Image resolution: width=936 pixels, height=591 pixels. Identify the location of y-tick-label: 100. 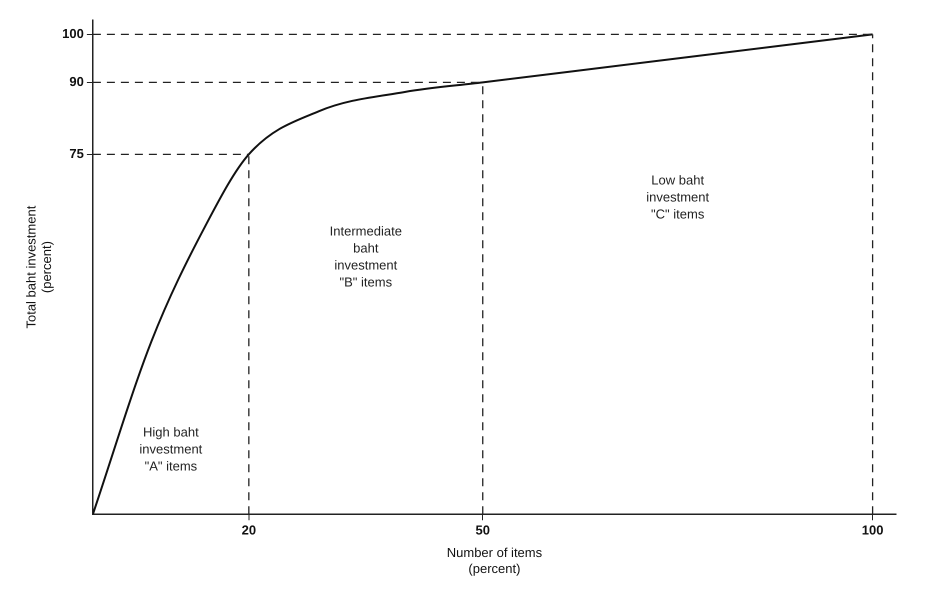
(73, 33).